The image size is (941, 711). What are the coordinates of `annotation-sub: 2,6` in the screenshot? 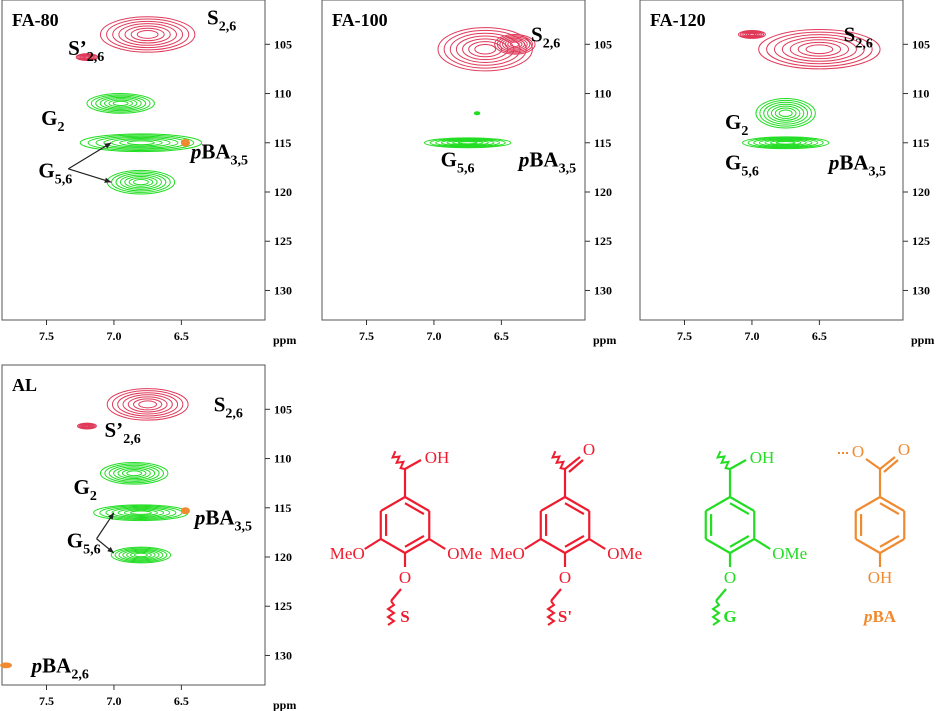 It's located at (864, 43).